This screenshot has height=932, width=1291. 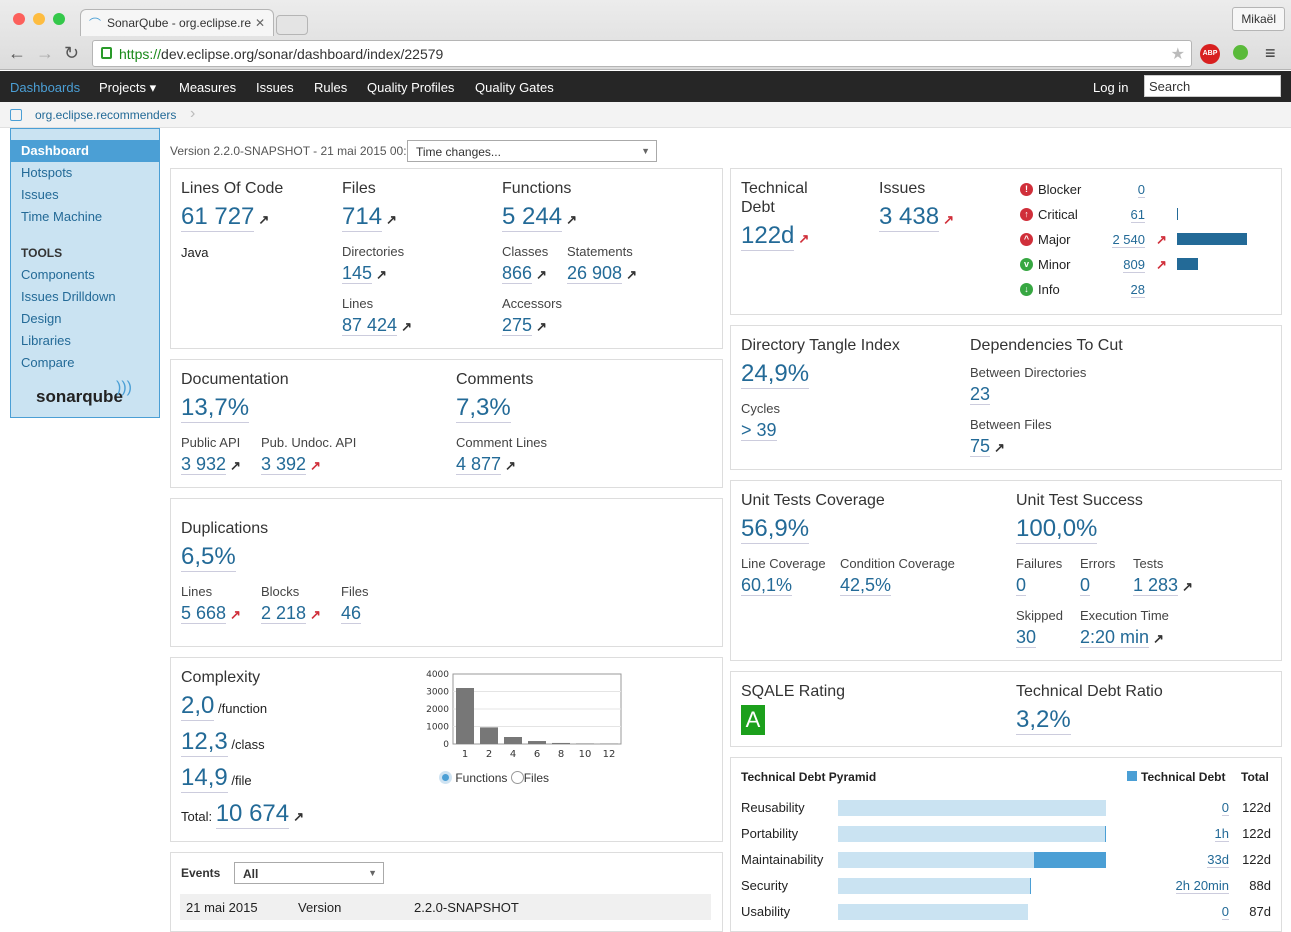 What do you see at coordinates (1085, 585) in the screenshot?
I see `errors-value: 0` at bounding box center [1085, 585].